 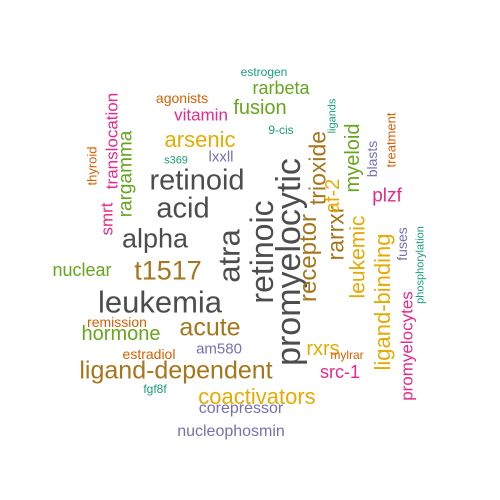 I want to click on cloud-word: nucleophosmin, so click(x=231, y=431).